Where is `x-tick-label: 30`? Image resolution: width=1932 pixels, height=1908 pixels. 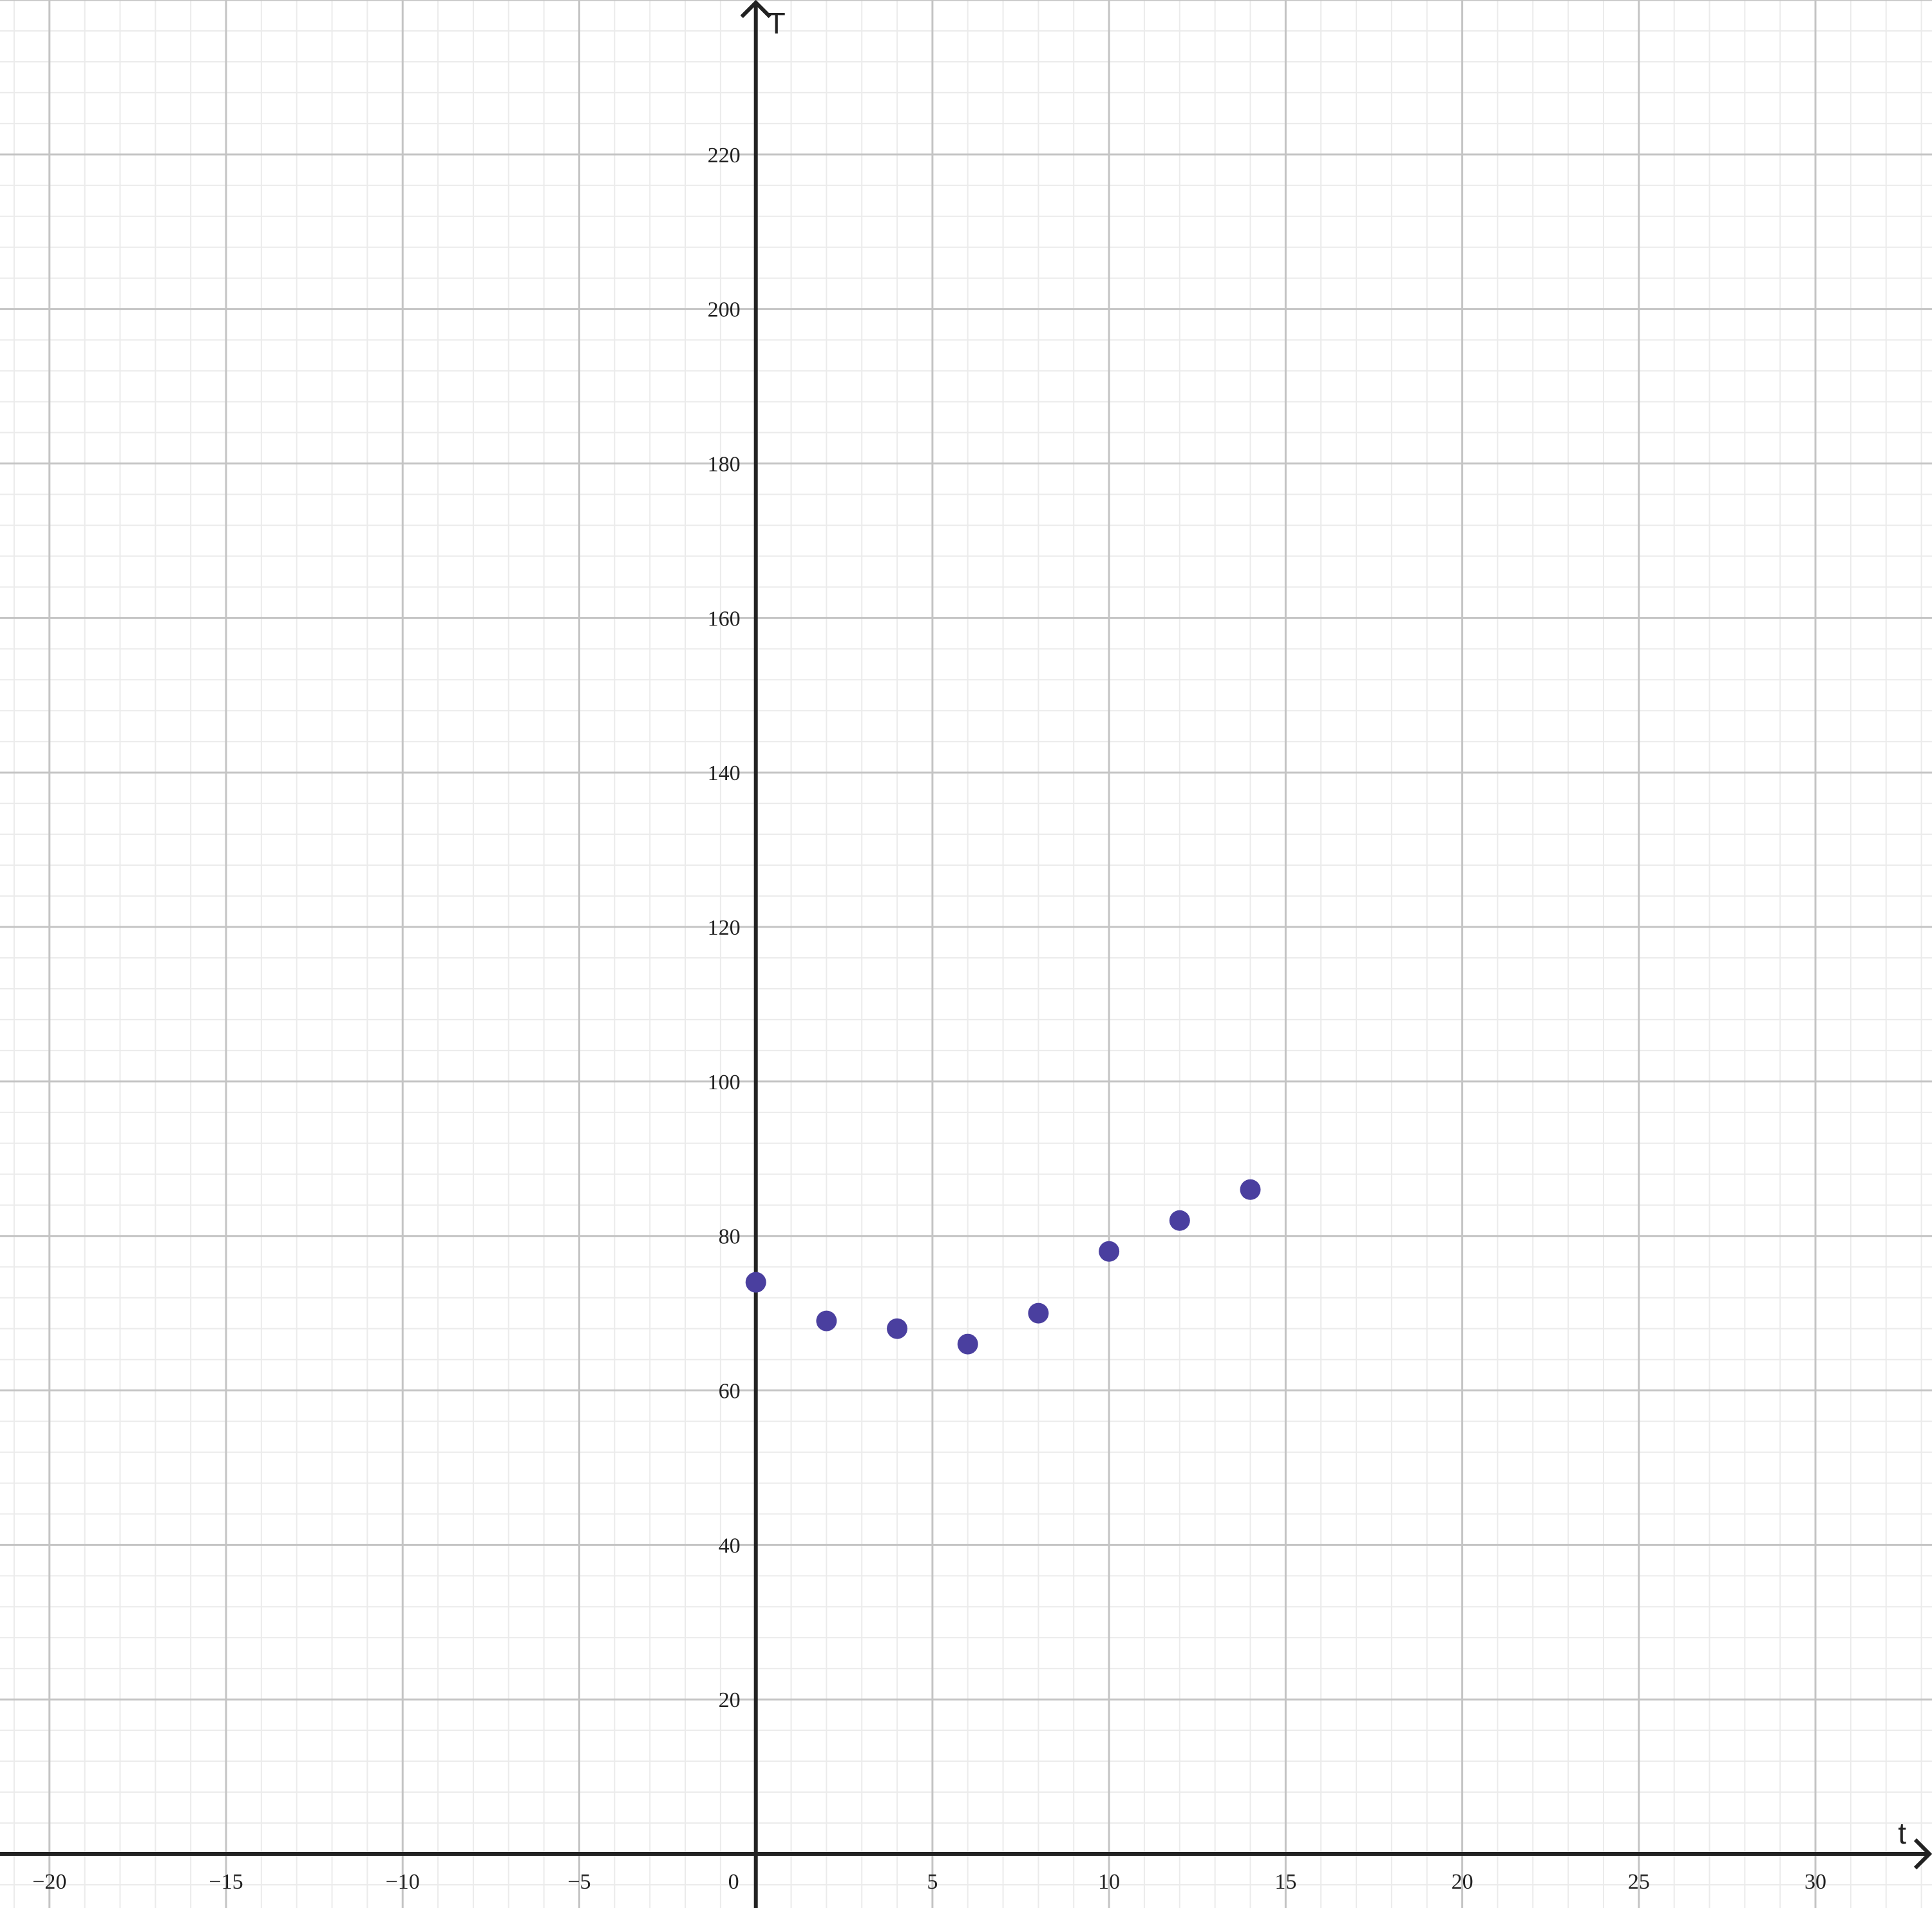 x-tick-label: 30 is located at coordinates (1815, 1882).